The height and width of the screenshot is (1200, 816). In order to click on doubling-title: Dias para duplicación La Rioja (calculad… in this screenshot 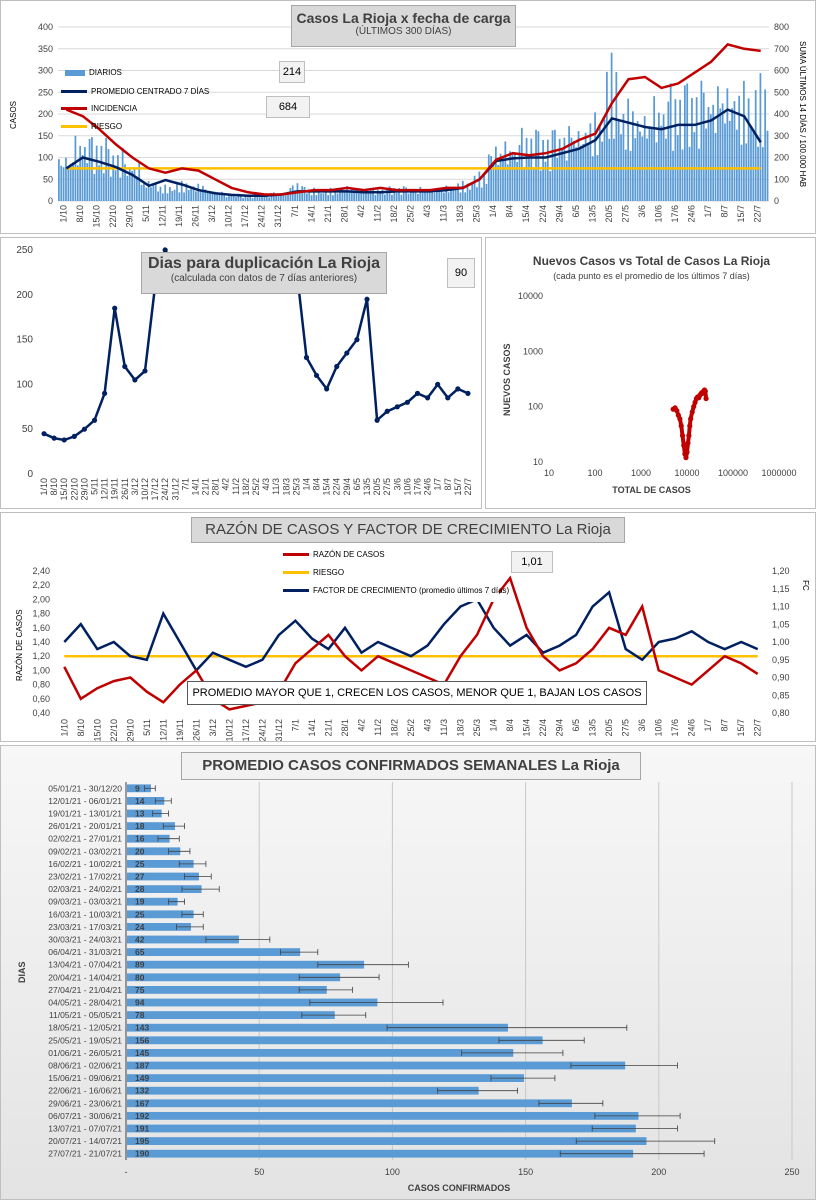, I will do `click(264, 273)`.